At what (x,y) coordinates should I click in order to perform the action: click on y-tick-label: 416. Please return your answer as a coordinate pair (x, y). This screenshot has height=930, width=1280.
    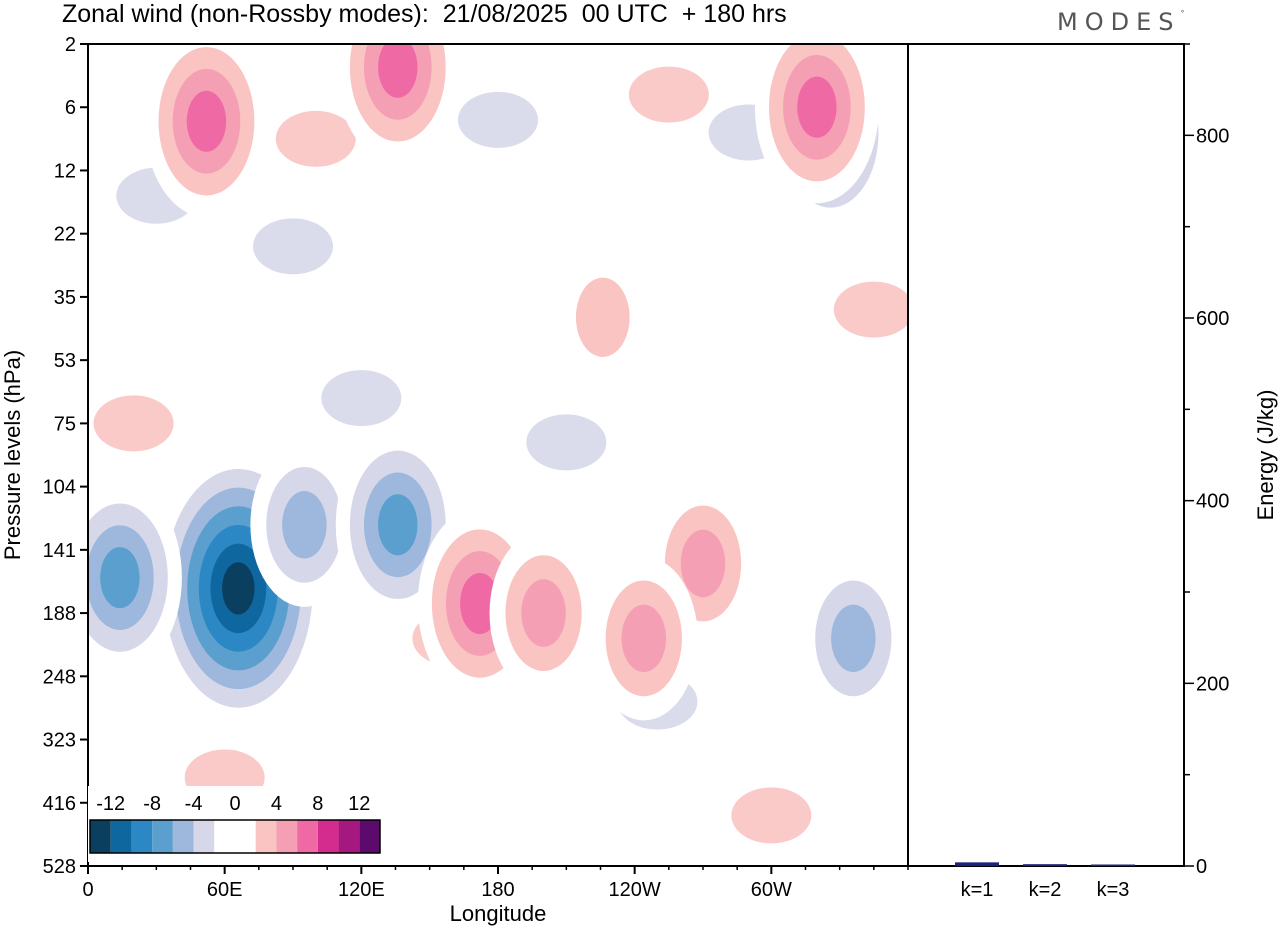
    Looking at the image, I should click on (59, 804).